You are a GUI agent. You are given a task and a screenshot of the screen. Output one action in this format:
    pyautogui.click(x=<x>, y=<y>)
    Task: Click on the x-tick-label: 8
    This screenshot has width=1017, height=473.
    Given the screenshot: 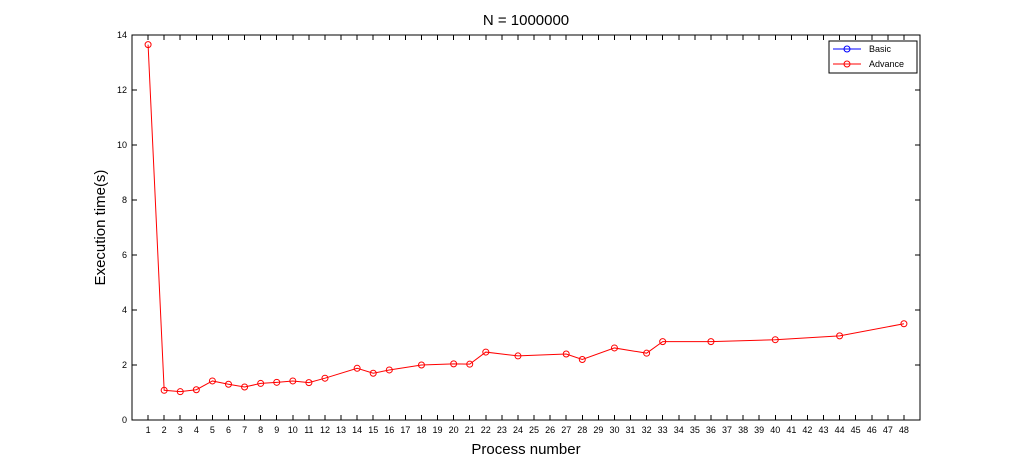 What is the action you would take?
    pyautogui.click(x=260, y=430)
    